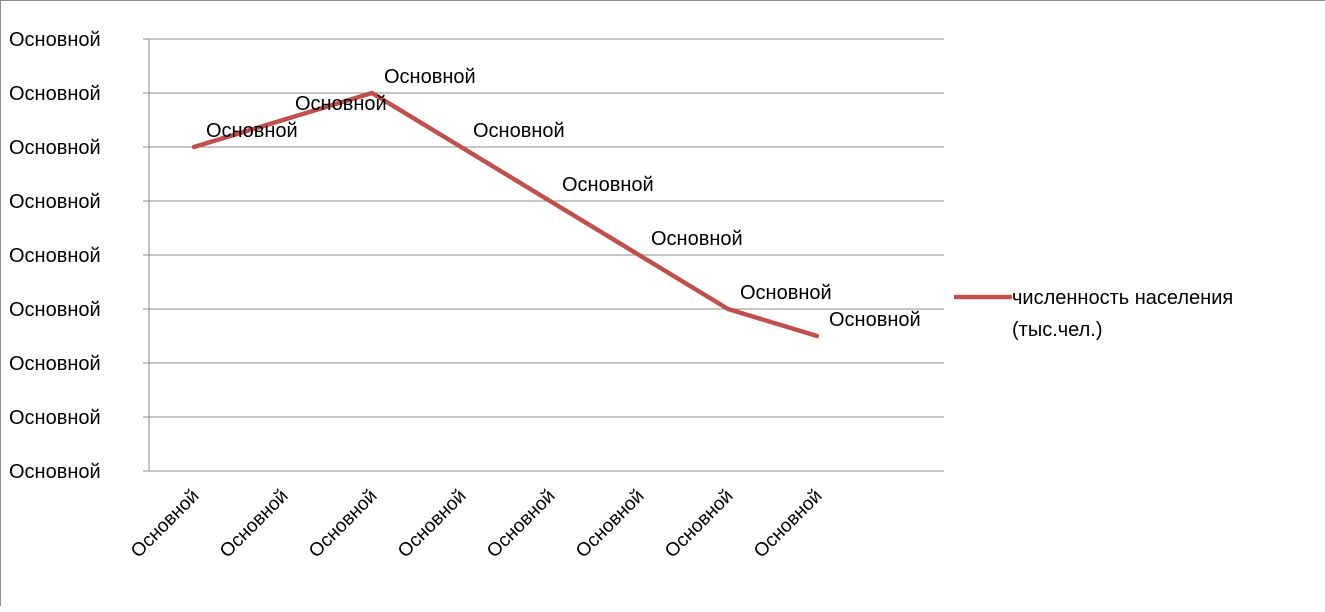 This screenshot has width=1325, height=612. I want to click on legend-label: численность населения (тыс.чел.), so click(1122, 314).